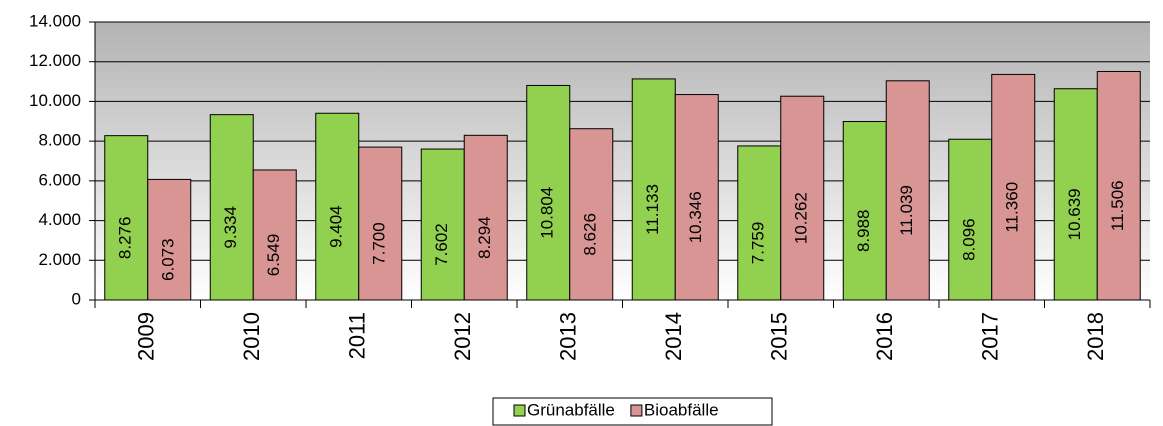 This screenshot has height=426, width=1163. What do you see at coordinates (59, 179) in the screenshot?
I see `y-tick-label: 6.000` at bounding box center [59, 179].